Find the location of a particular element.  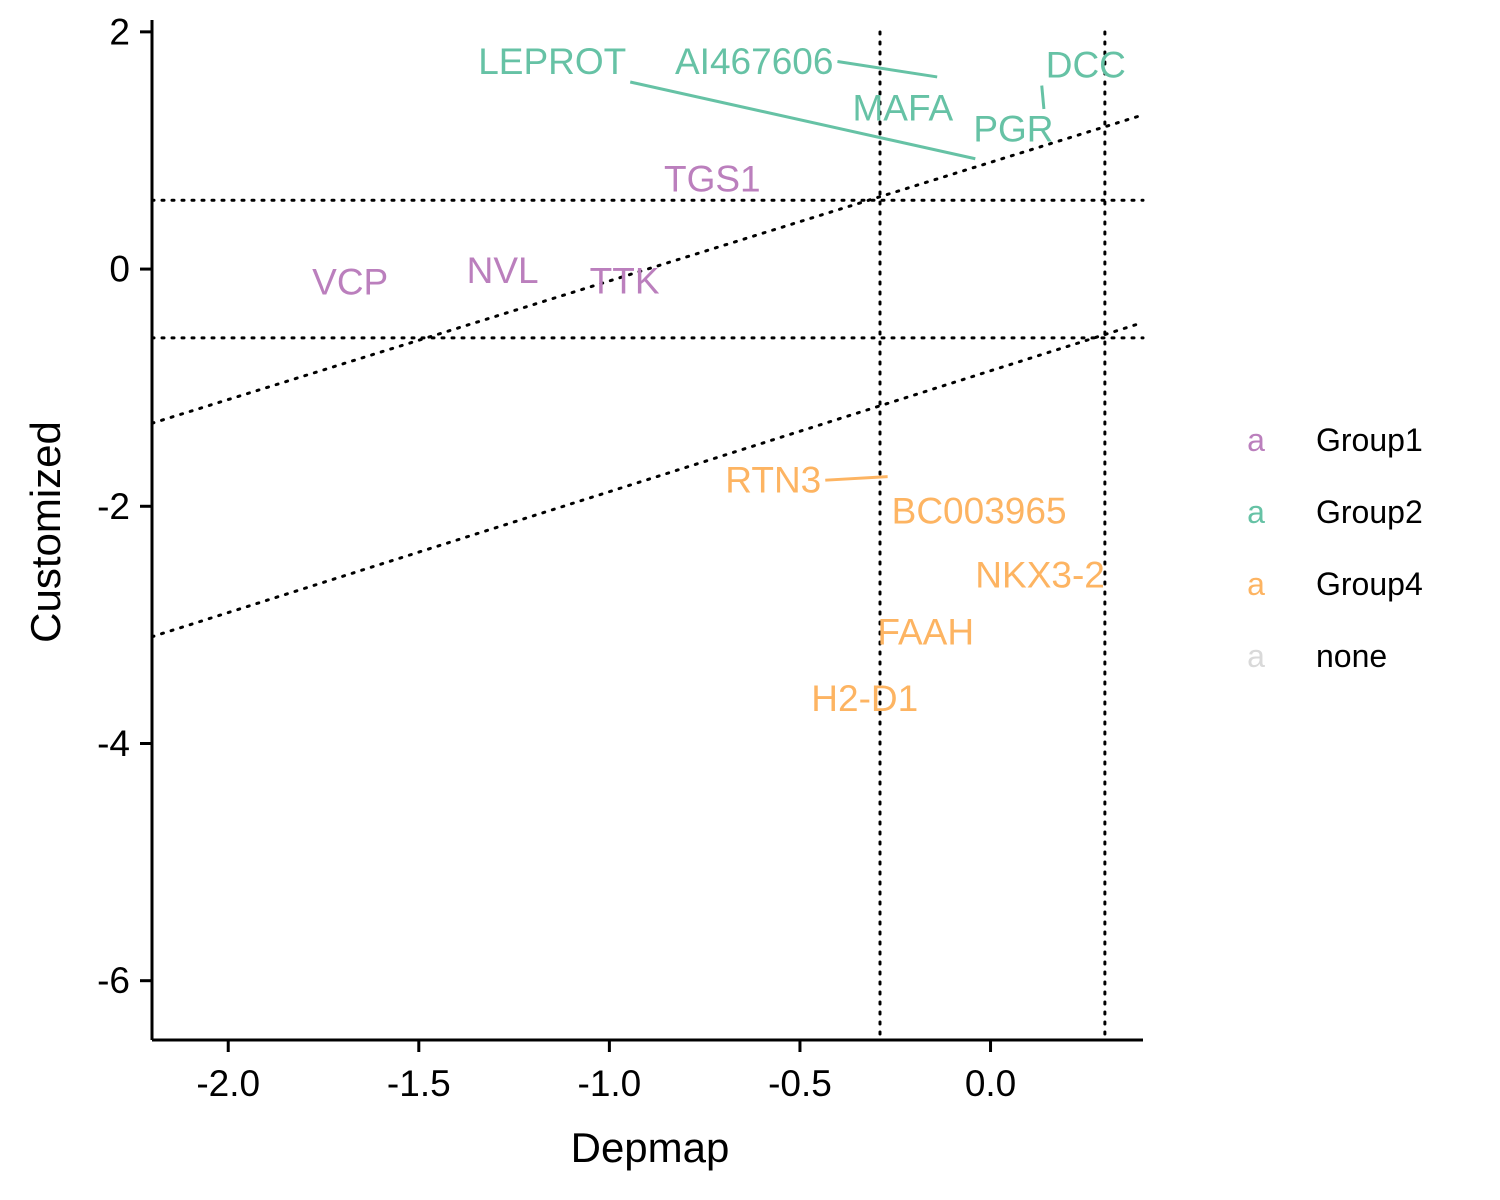

x-tick-label: -1.5 is located at coordinates (419, 1083).